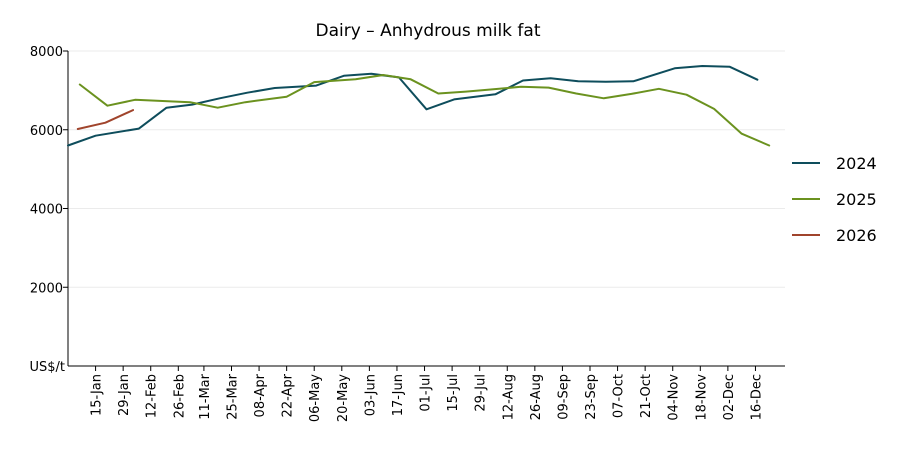 Image resolution: width=900 pixels, height=454 pixels. What do you see at coordinates (729, 397) in the screenshot?
I see `x-tick-label: 02-Dec` at bounding box center [729, 397].